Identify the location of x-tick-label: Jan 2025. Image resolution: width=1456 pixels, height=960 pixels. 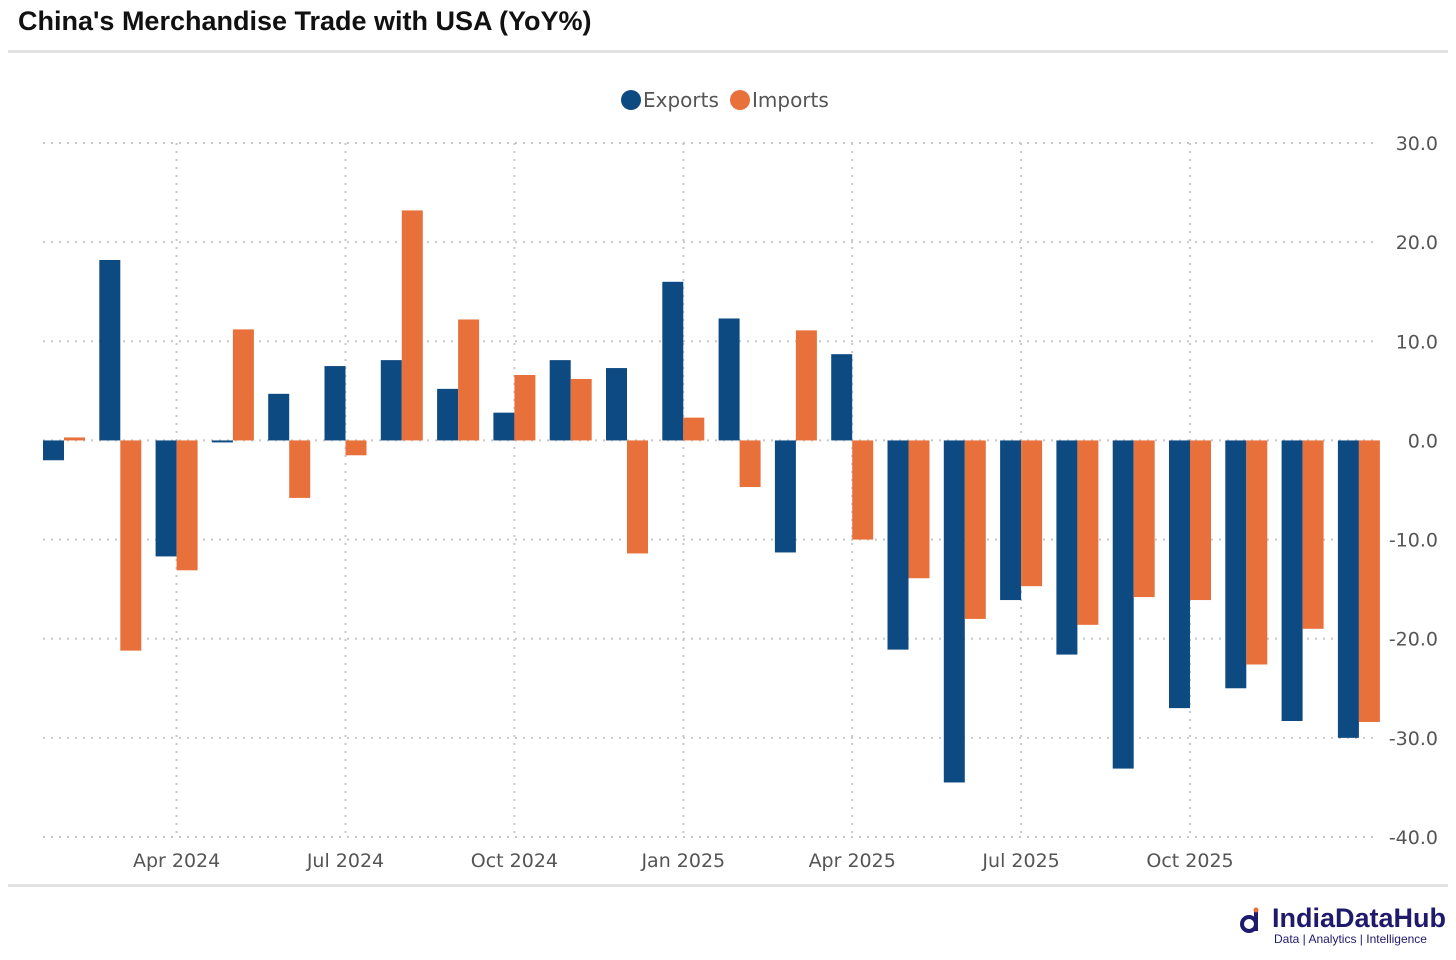
(682, 861).